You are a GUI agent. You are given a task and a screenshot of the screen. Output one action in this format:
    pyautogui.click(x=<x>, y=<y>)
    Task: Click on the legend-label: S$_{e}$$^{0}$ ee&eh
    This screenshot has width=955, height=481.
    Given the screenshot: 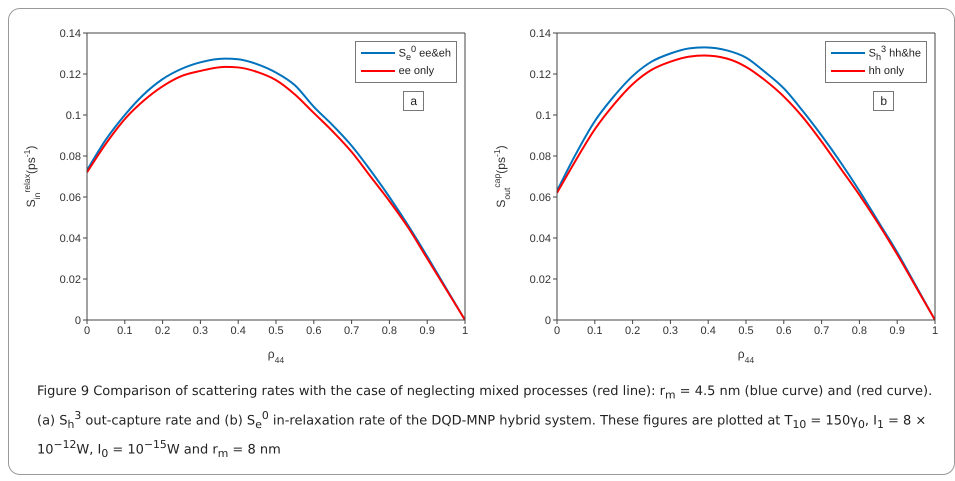 What is the action you would take?
    pyautogui.click(x=424, y=53)
    